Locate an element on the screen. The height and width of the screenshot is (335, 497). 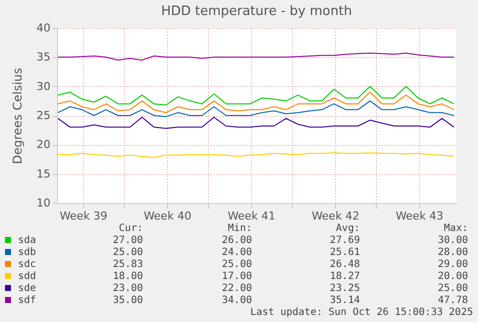
text: 20.00 is located at coordinates (453, 276).